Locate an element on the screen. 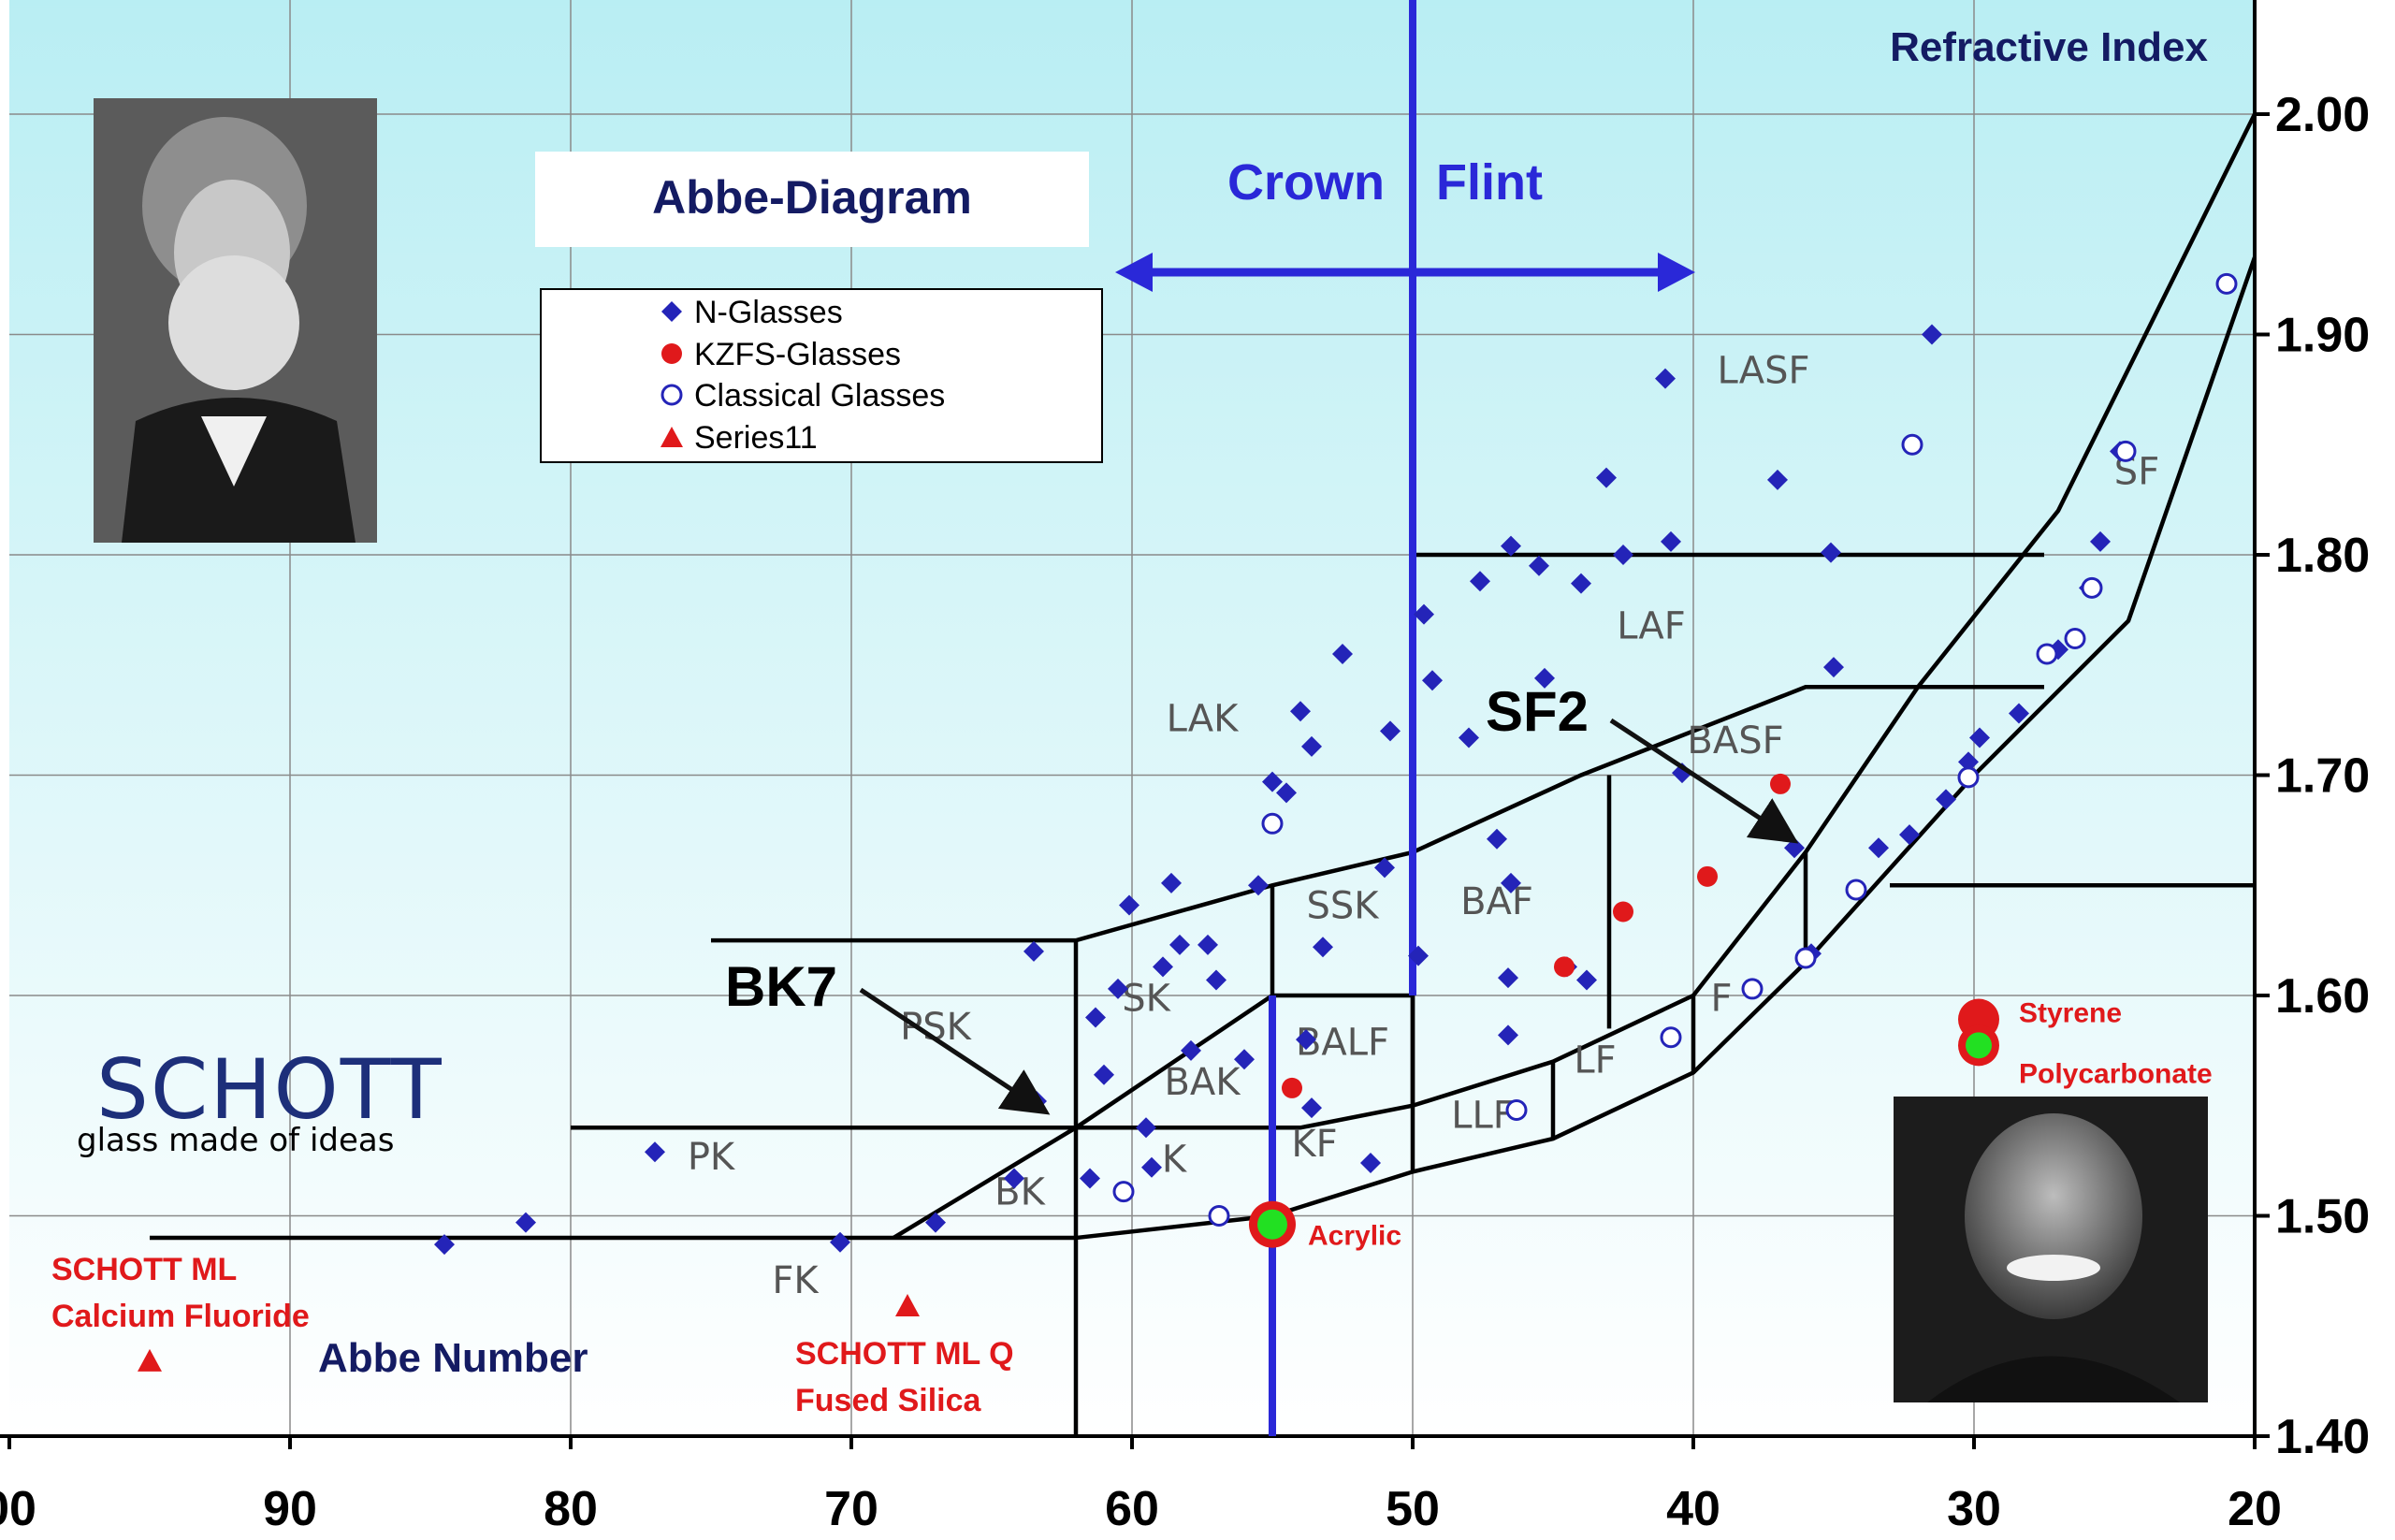  legend-label-series11: Series11 is located at coordinates (756, 438).